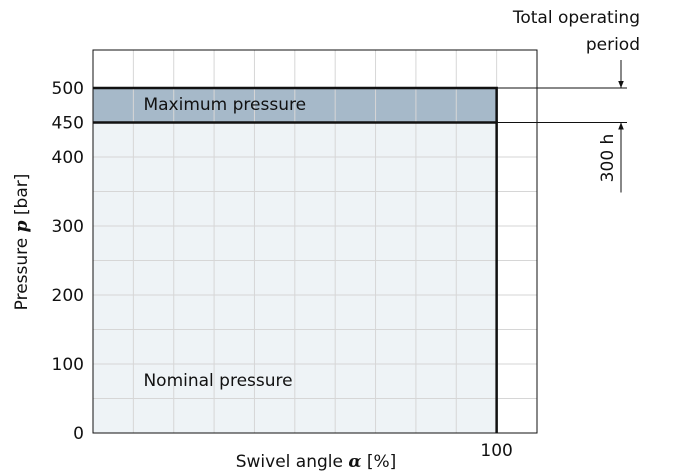  I want to click on region-label: Nominal pressure, so click(217, 381).